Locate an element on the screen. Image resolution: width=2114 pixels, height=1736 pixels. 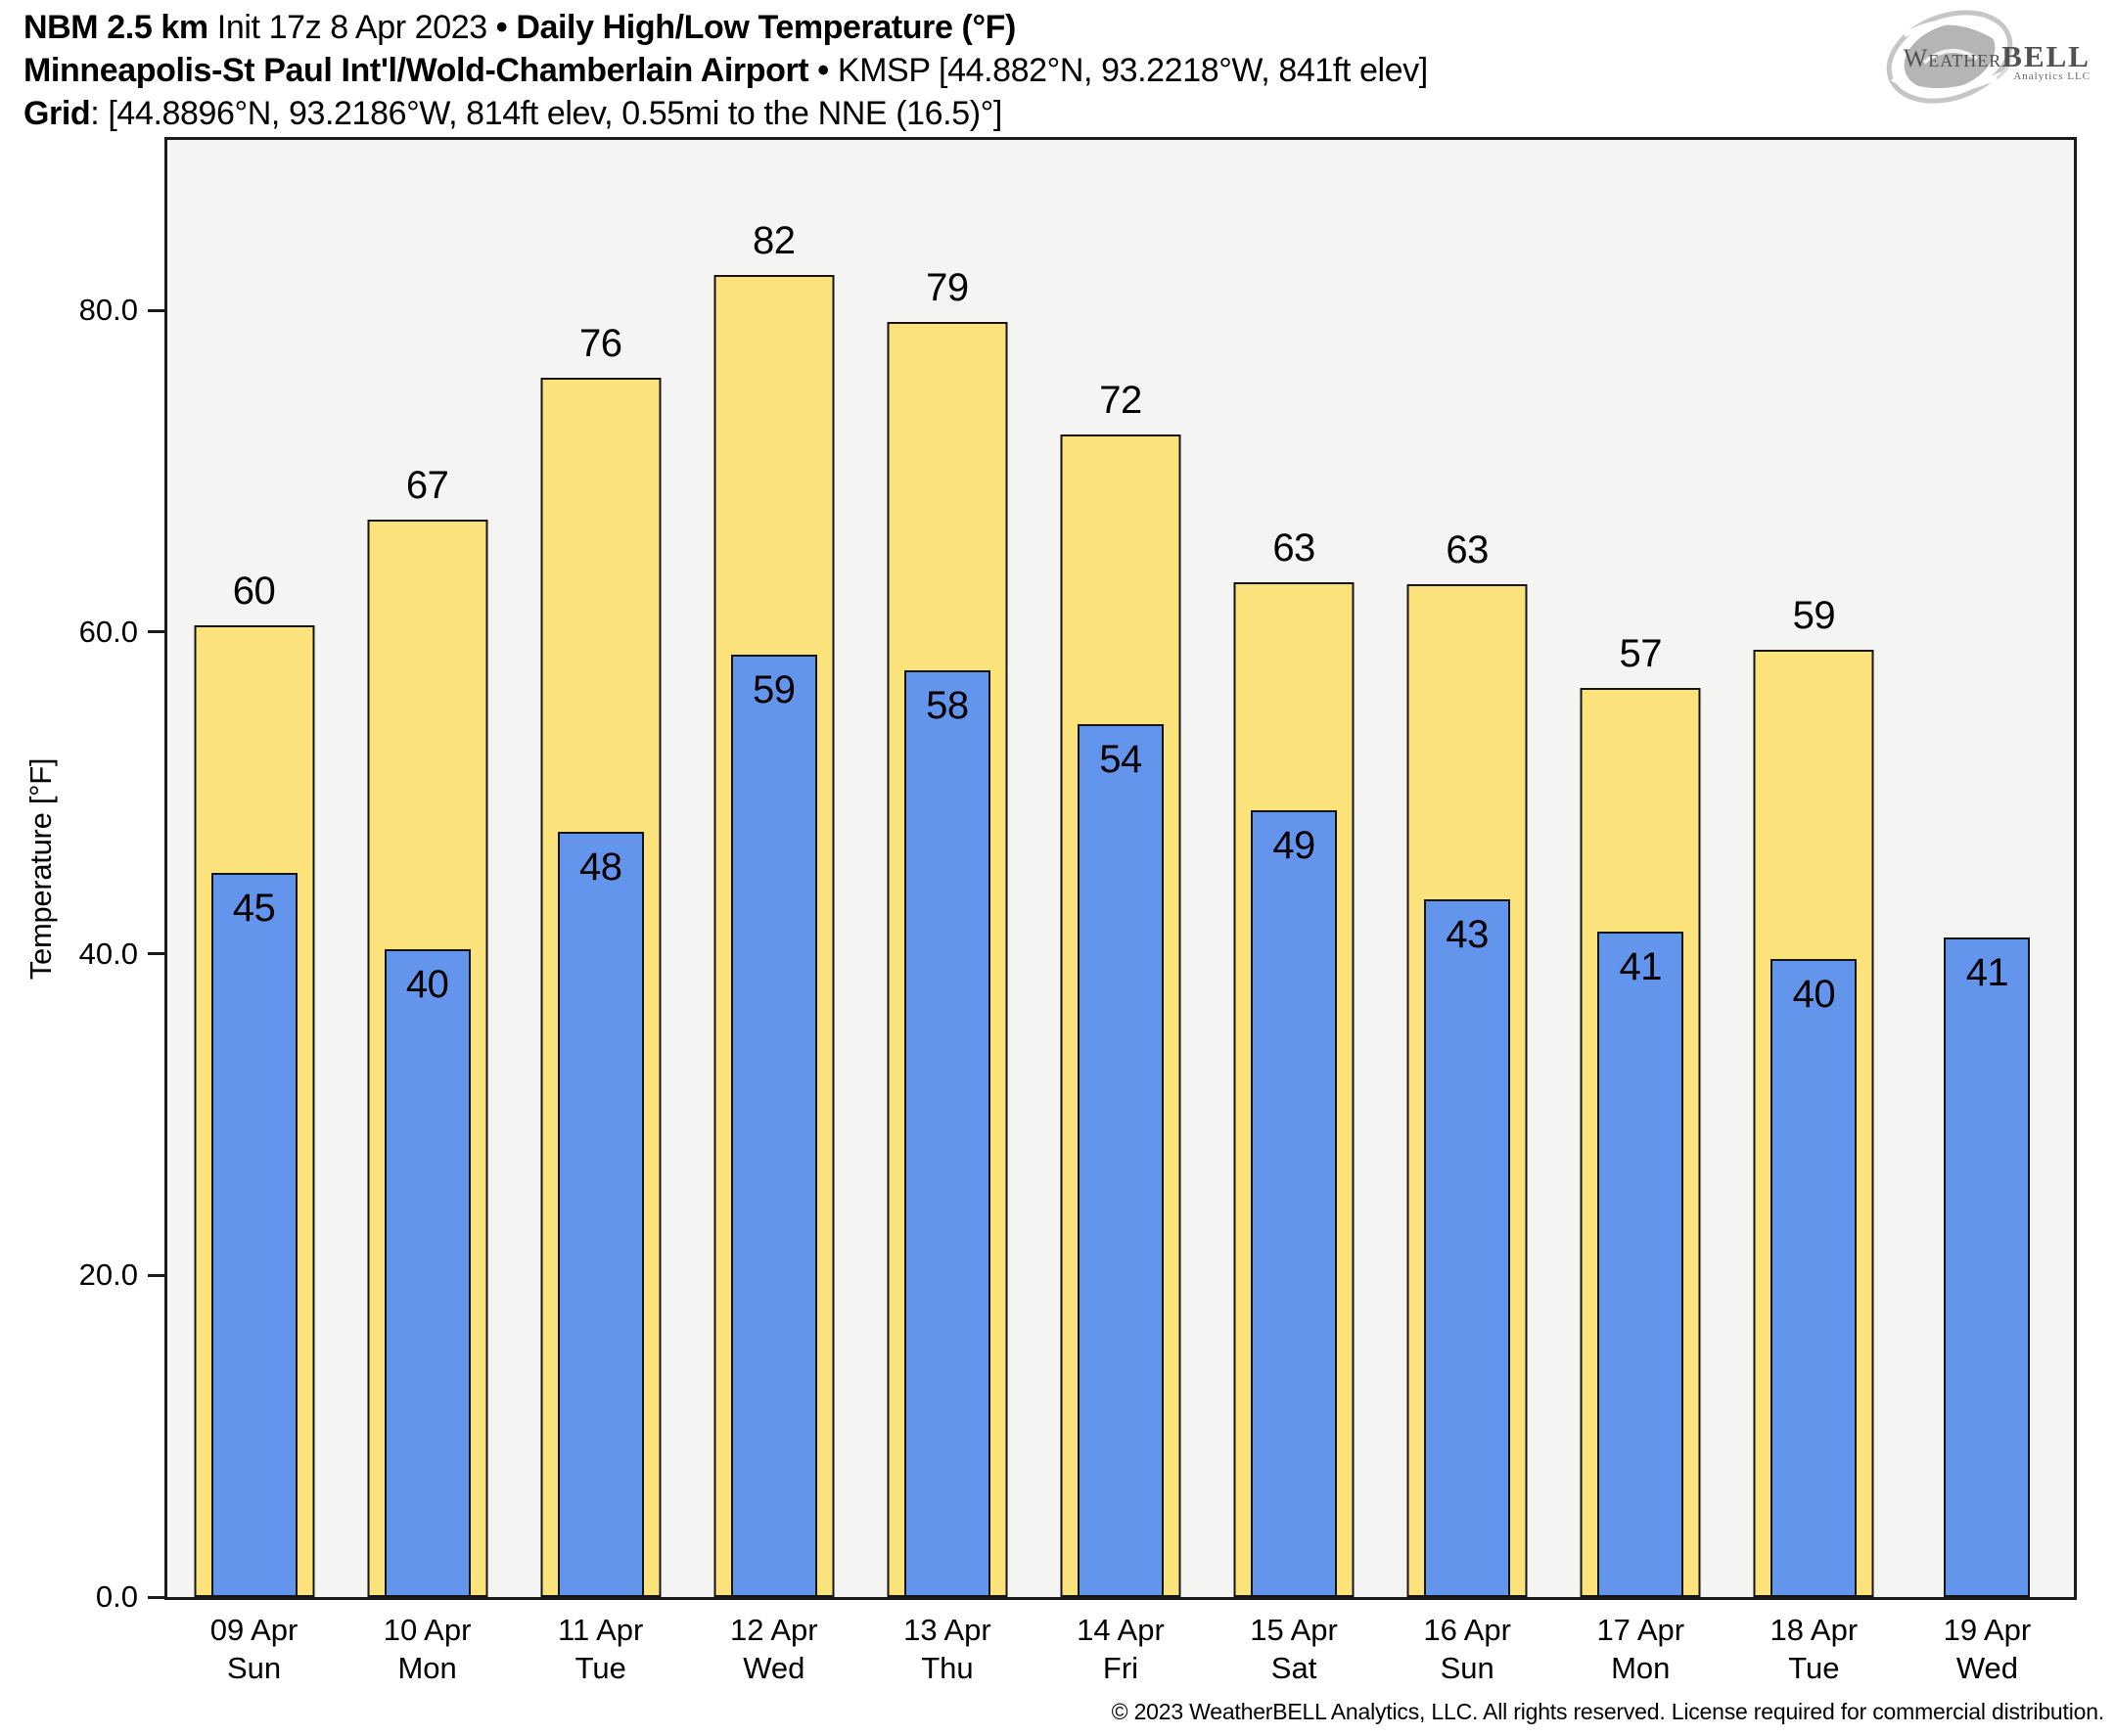
weekday-text: Thu is located at coordinates (947, 1668).